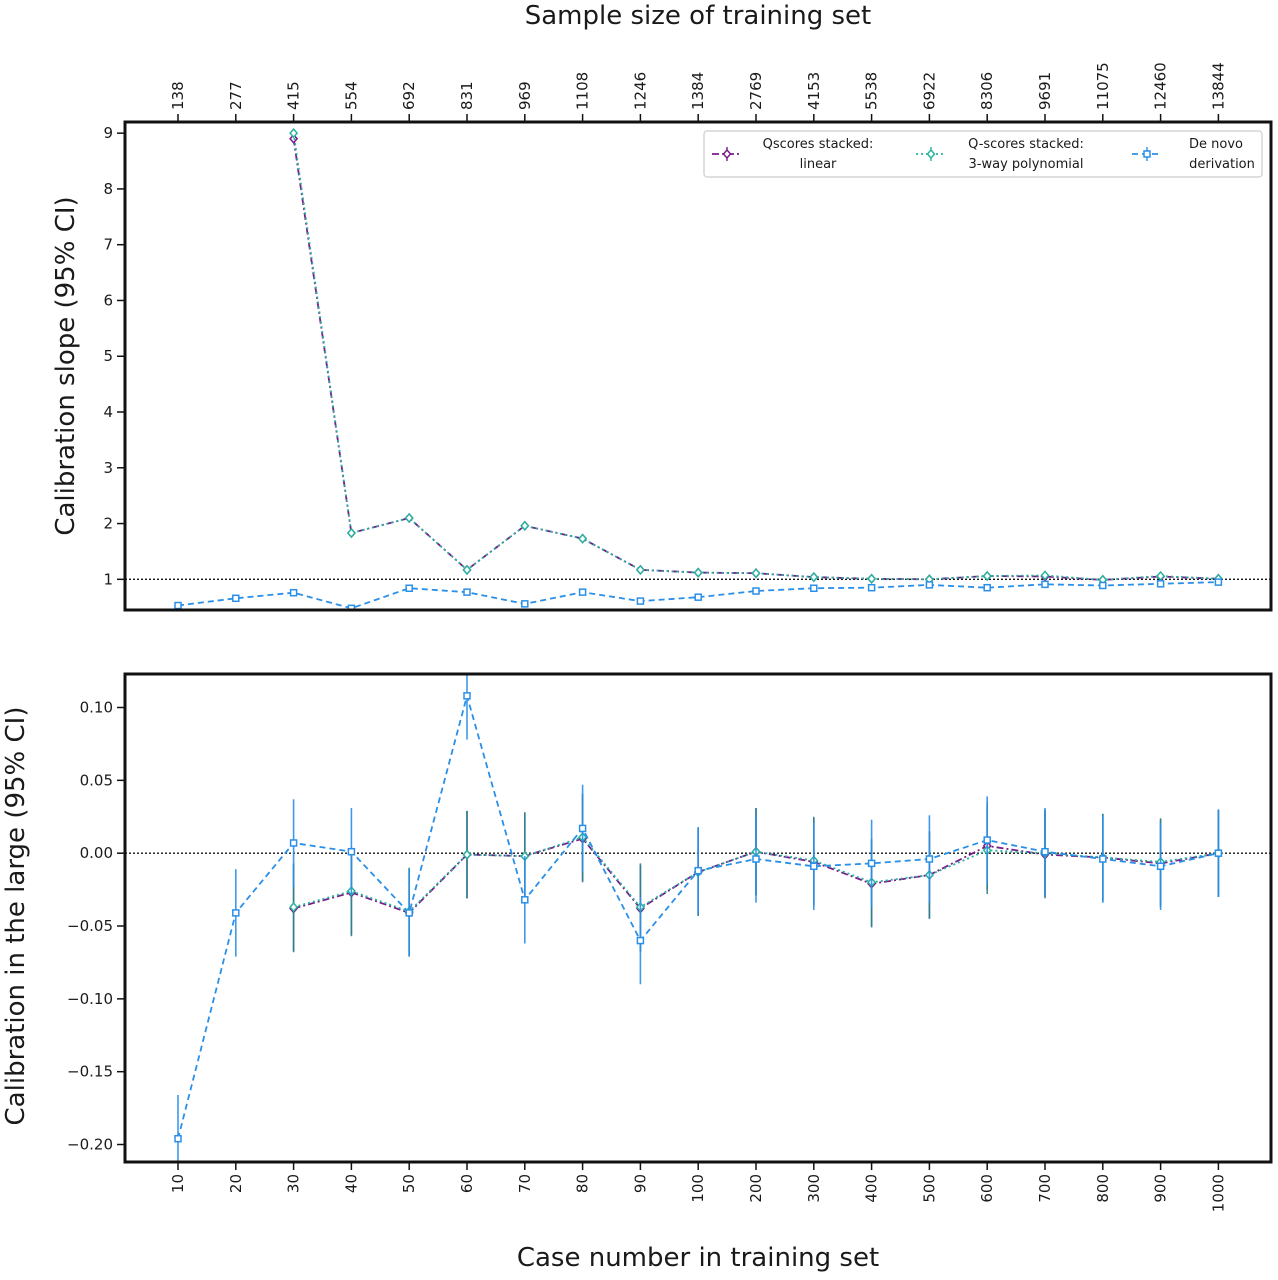 This screenshot has width=1278, height=1280. Describe the element at coordinates (872, 91) in the screenshot. I see `x-top-tick-label: 5538` at that location.